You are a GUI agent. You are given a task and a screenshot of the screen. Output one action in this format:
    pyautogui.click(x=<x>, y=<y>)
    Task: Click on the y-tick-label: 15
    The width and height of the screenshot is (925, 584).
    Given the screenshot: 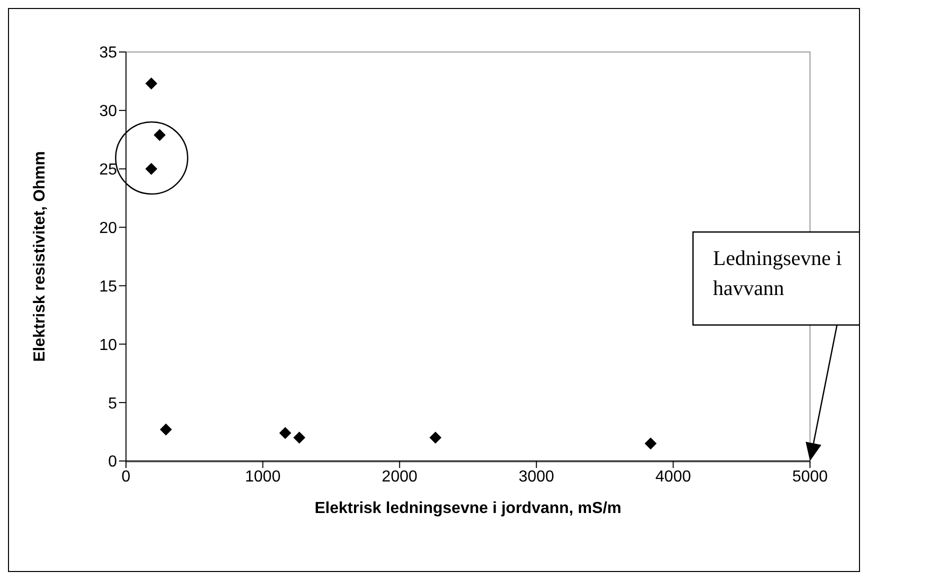 What is the action you would take?
    pyautogui.click(x=108, y=287)
    